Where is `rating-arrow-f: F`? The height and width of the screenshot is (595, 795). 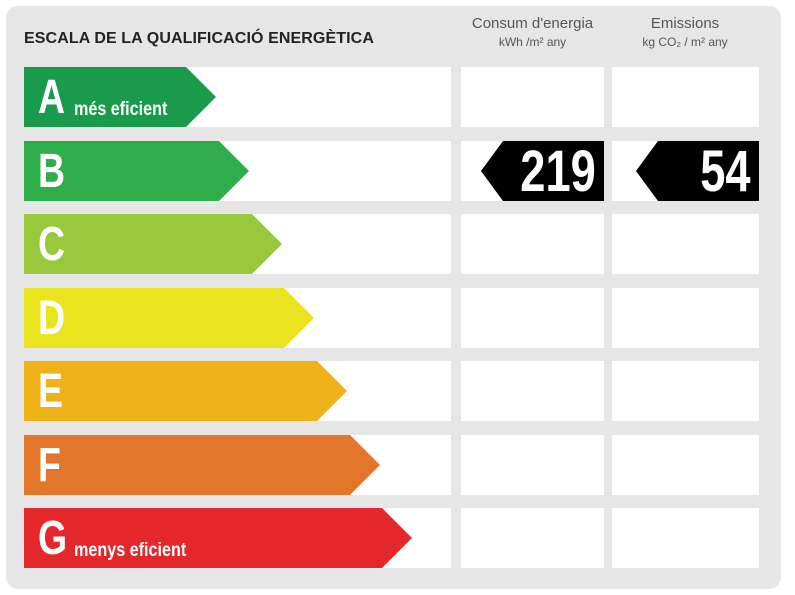 rating-arrow-f: F is located at coordinates (202, 465).